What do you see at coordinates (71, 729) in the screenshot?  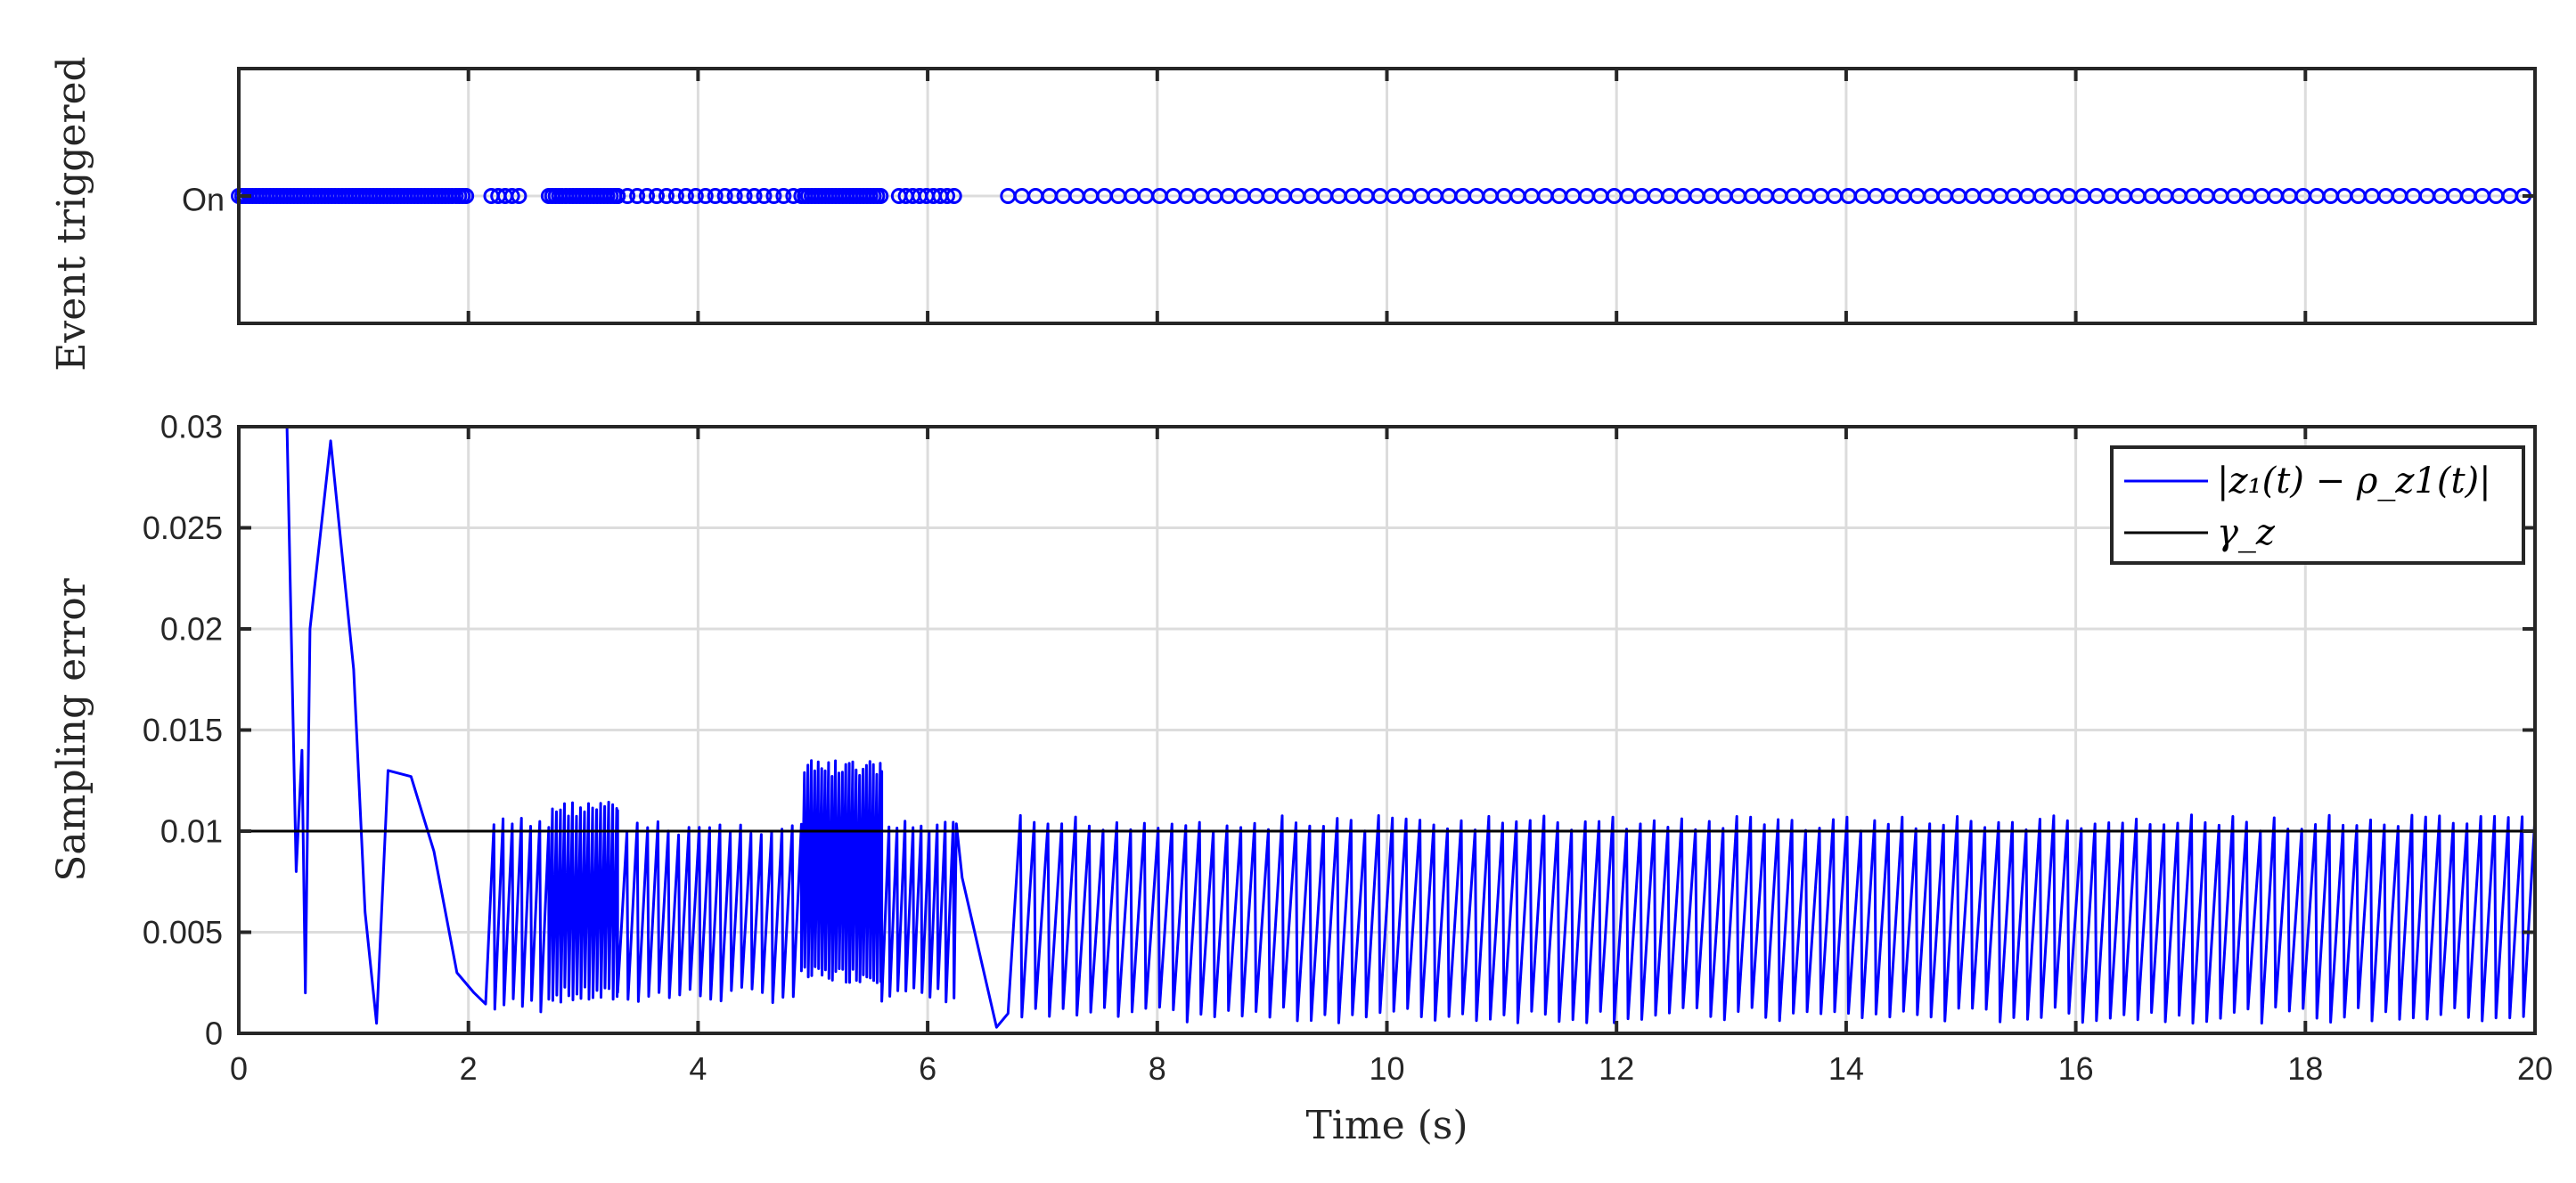 I see `y-axis-label: Sampling error` at bounding box center [71, 729].